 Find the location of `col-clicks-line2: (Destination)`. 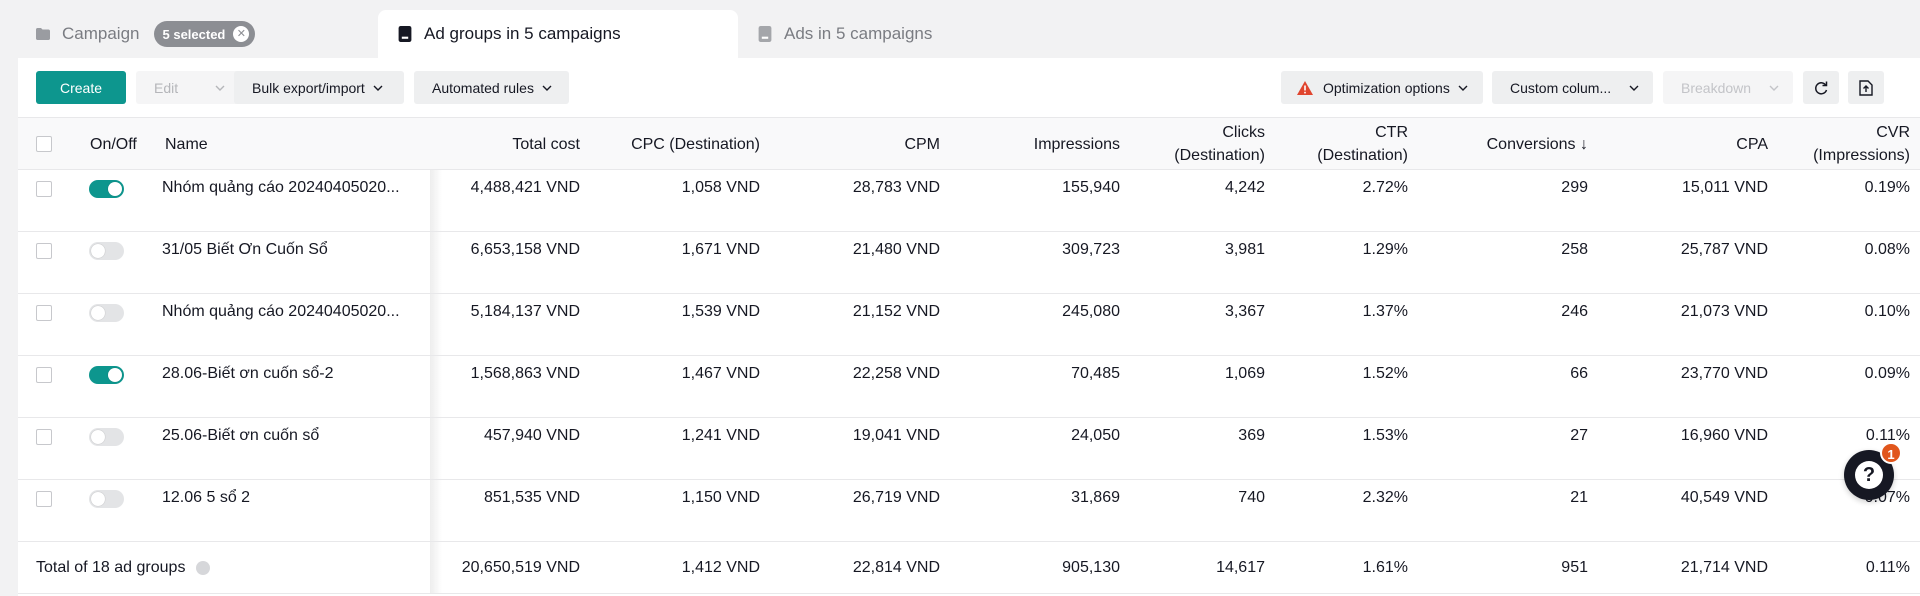

col-clicks-line2: (Destination) is located at coordinates (1219, 155).